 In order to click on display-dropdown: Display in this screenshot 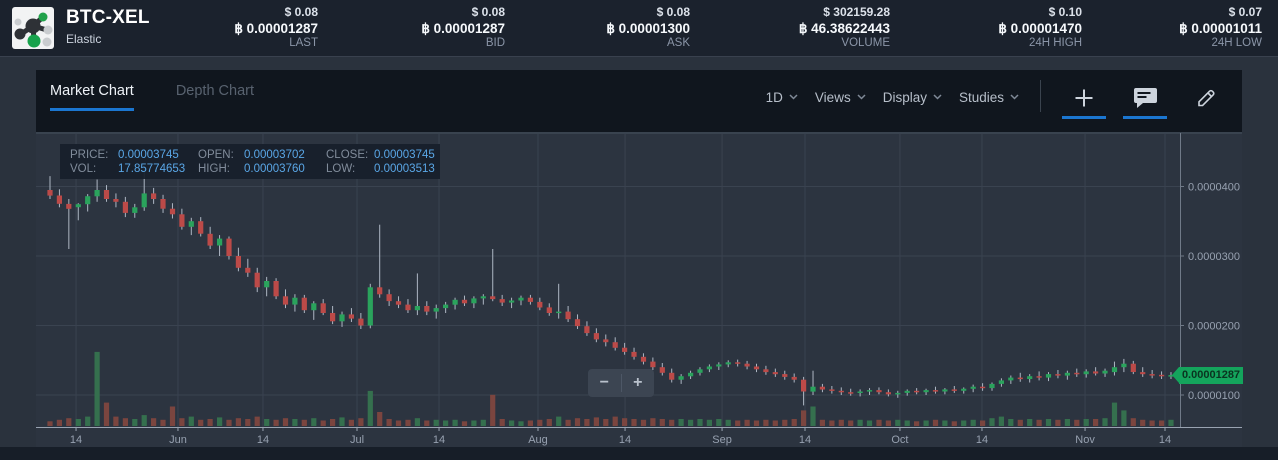, I will do `click(912, 97)`.